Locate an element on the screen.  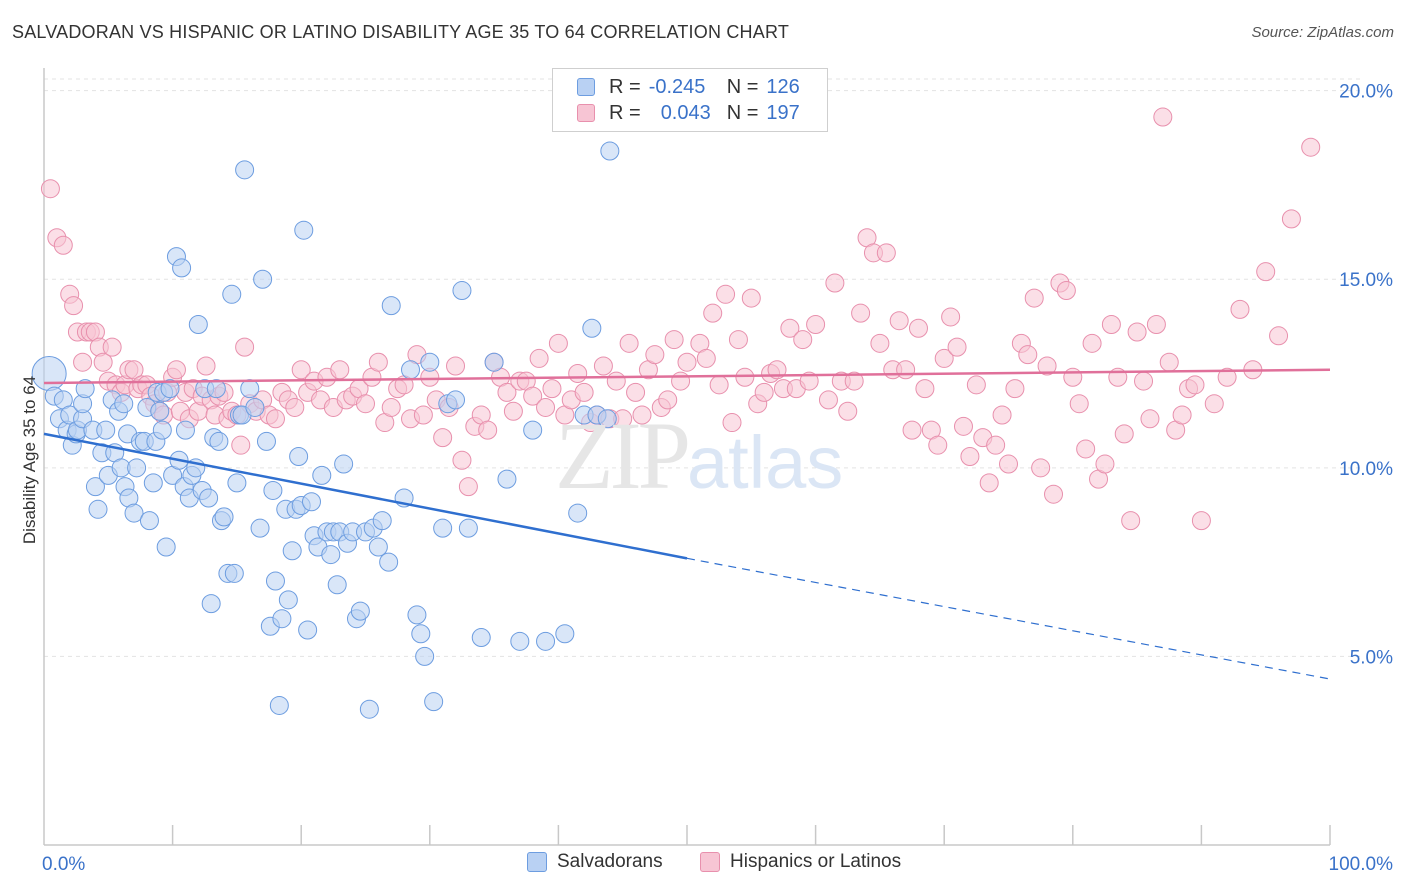
legend-swatch-salvadorans is located at coordinates (537, 862).